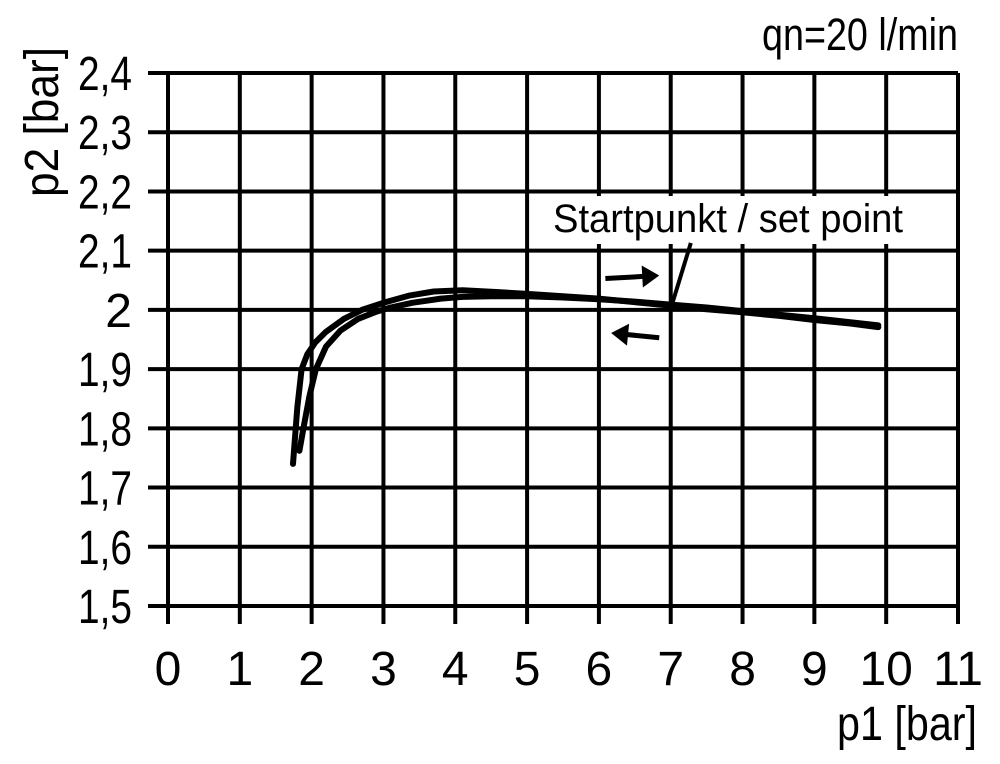  I want to click on y-axis-title: p2 [bar], so click(42, 122).